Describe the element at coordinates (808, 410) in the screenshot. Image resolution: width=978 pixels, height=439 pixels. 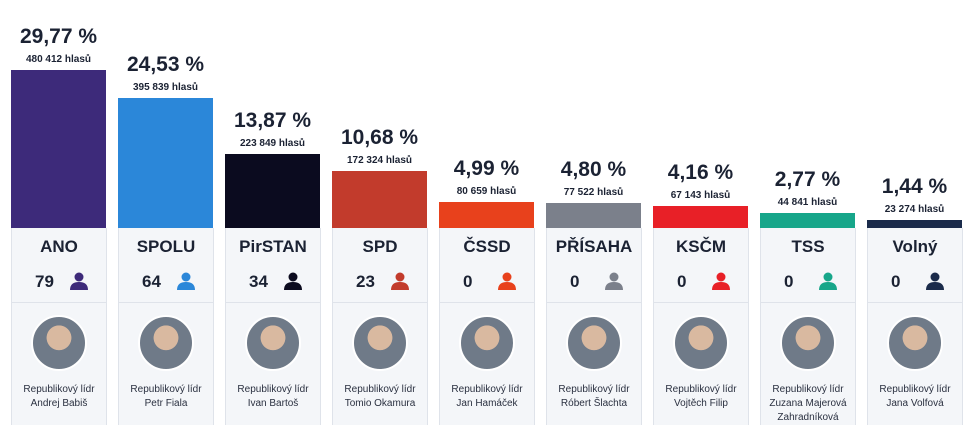
I see `leader-name: Zuzana Majerová Zahradníková` at that location.